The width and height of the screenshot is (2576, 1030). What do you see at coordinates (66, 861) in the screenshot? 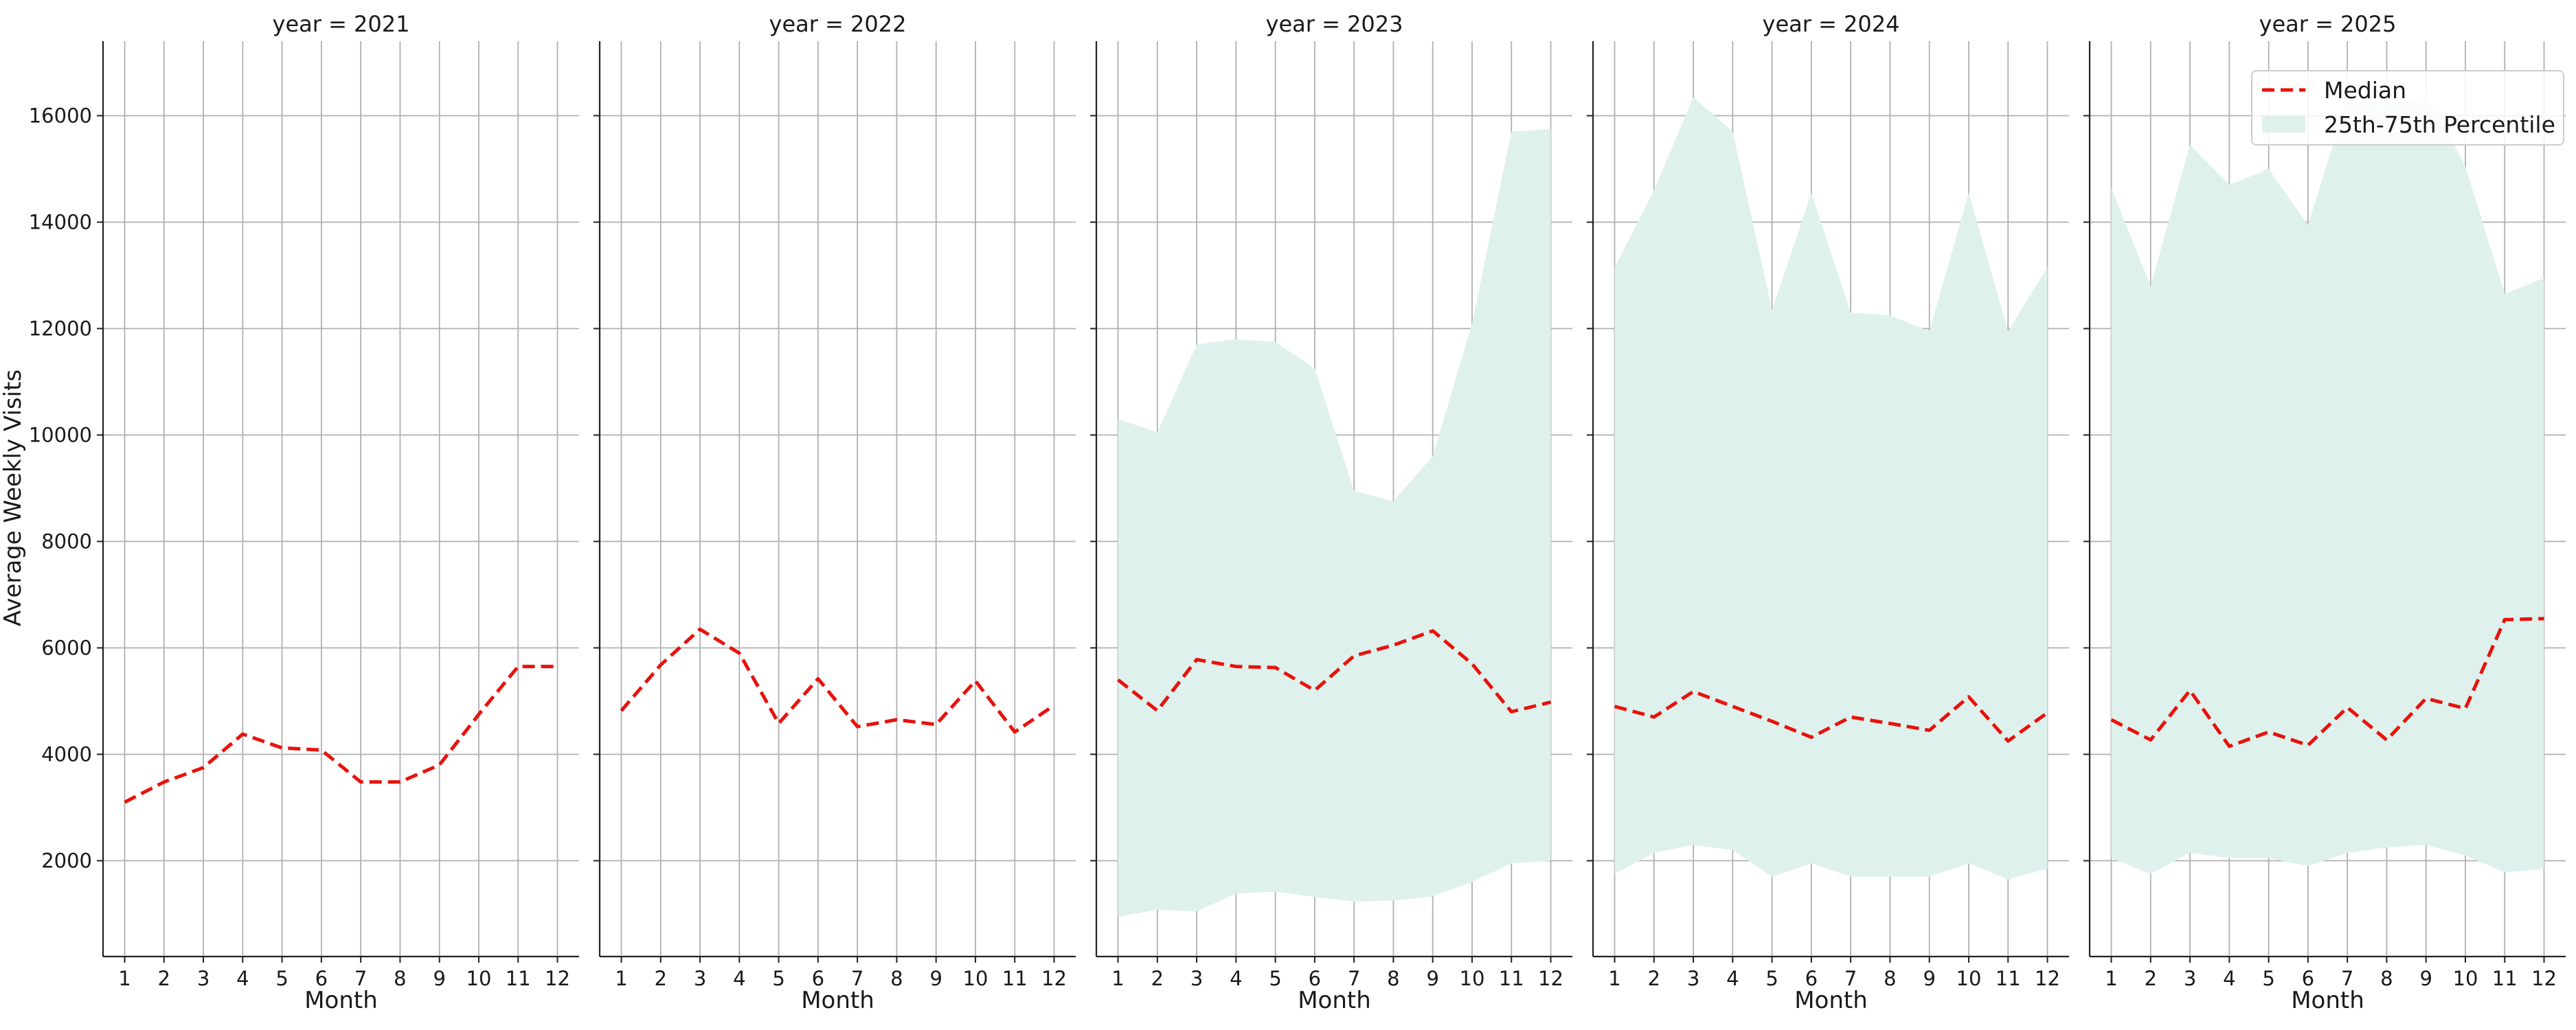
I see `y-tick-label: 2000` at bounding box center [66, 861].